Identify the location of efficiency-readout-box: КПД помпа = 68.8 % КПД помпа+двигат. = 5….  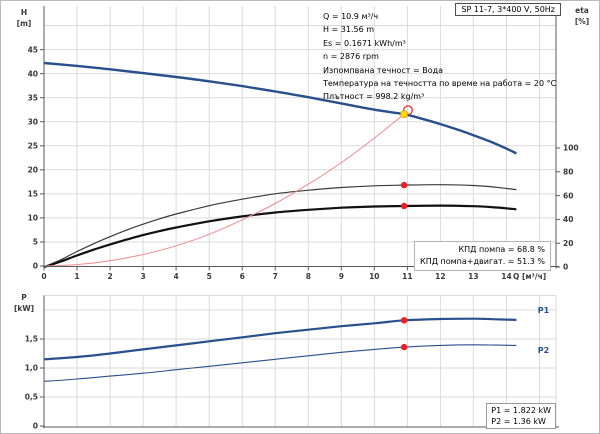
(482, 256).